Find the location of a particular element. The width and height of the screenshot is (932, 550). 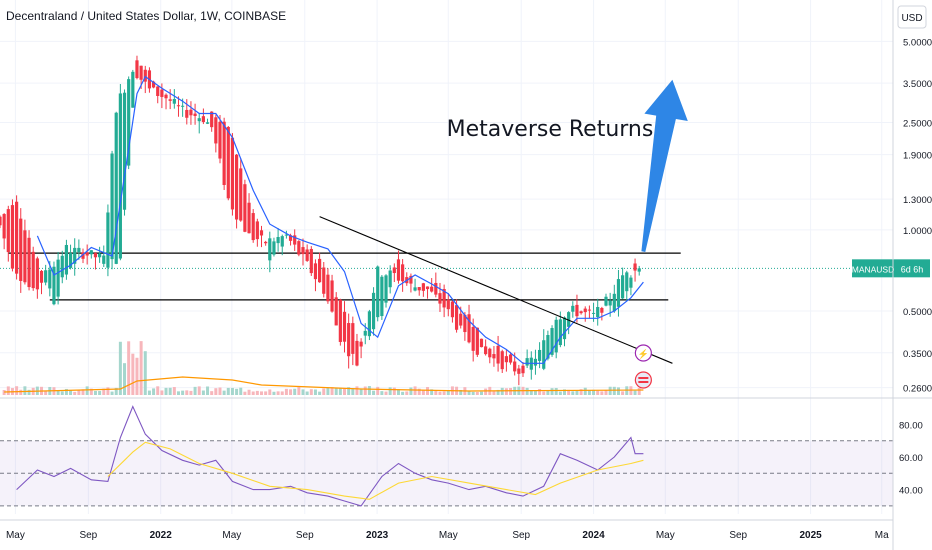

currency-button is located at coordinates (912, 17).